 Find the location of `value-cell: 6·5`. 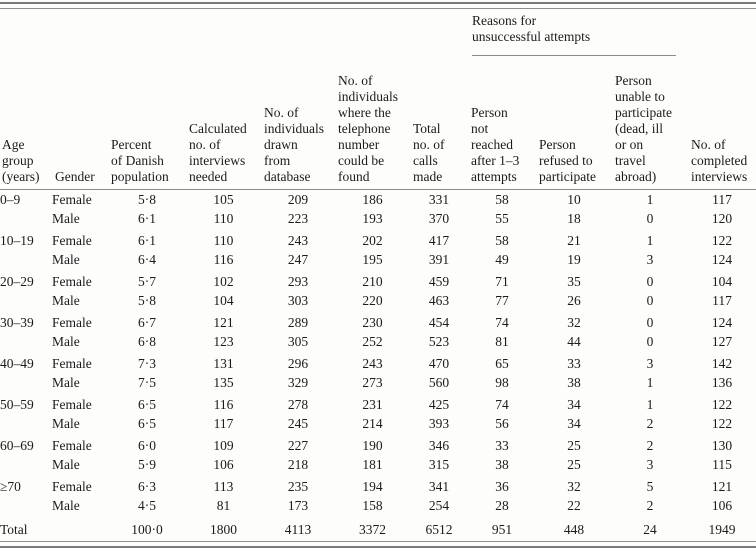

value-cell: 6·5 is located at coordinates (147, 404).